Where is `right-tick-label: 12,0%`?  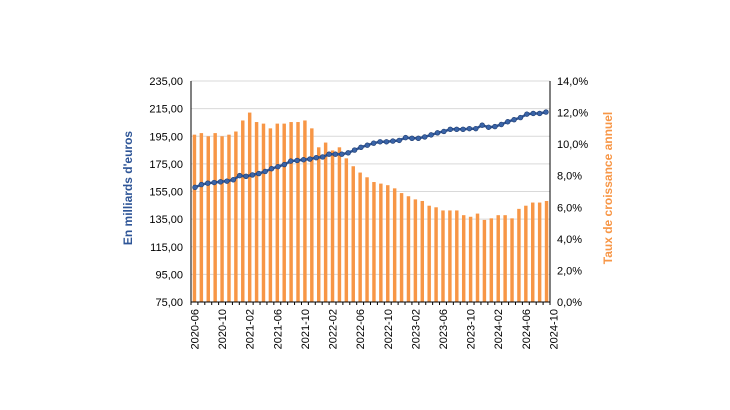
right-tick-label: 12,0% is located at coordinates (572, 114).